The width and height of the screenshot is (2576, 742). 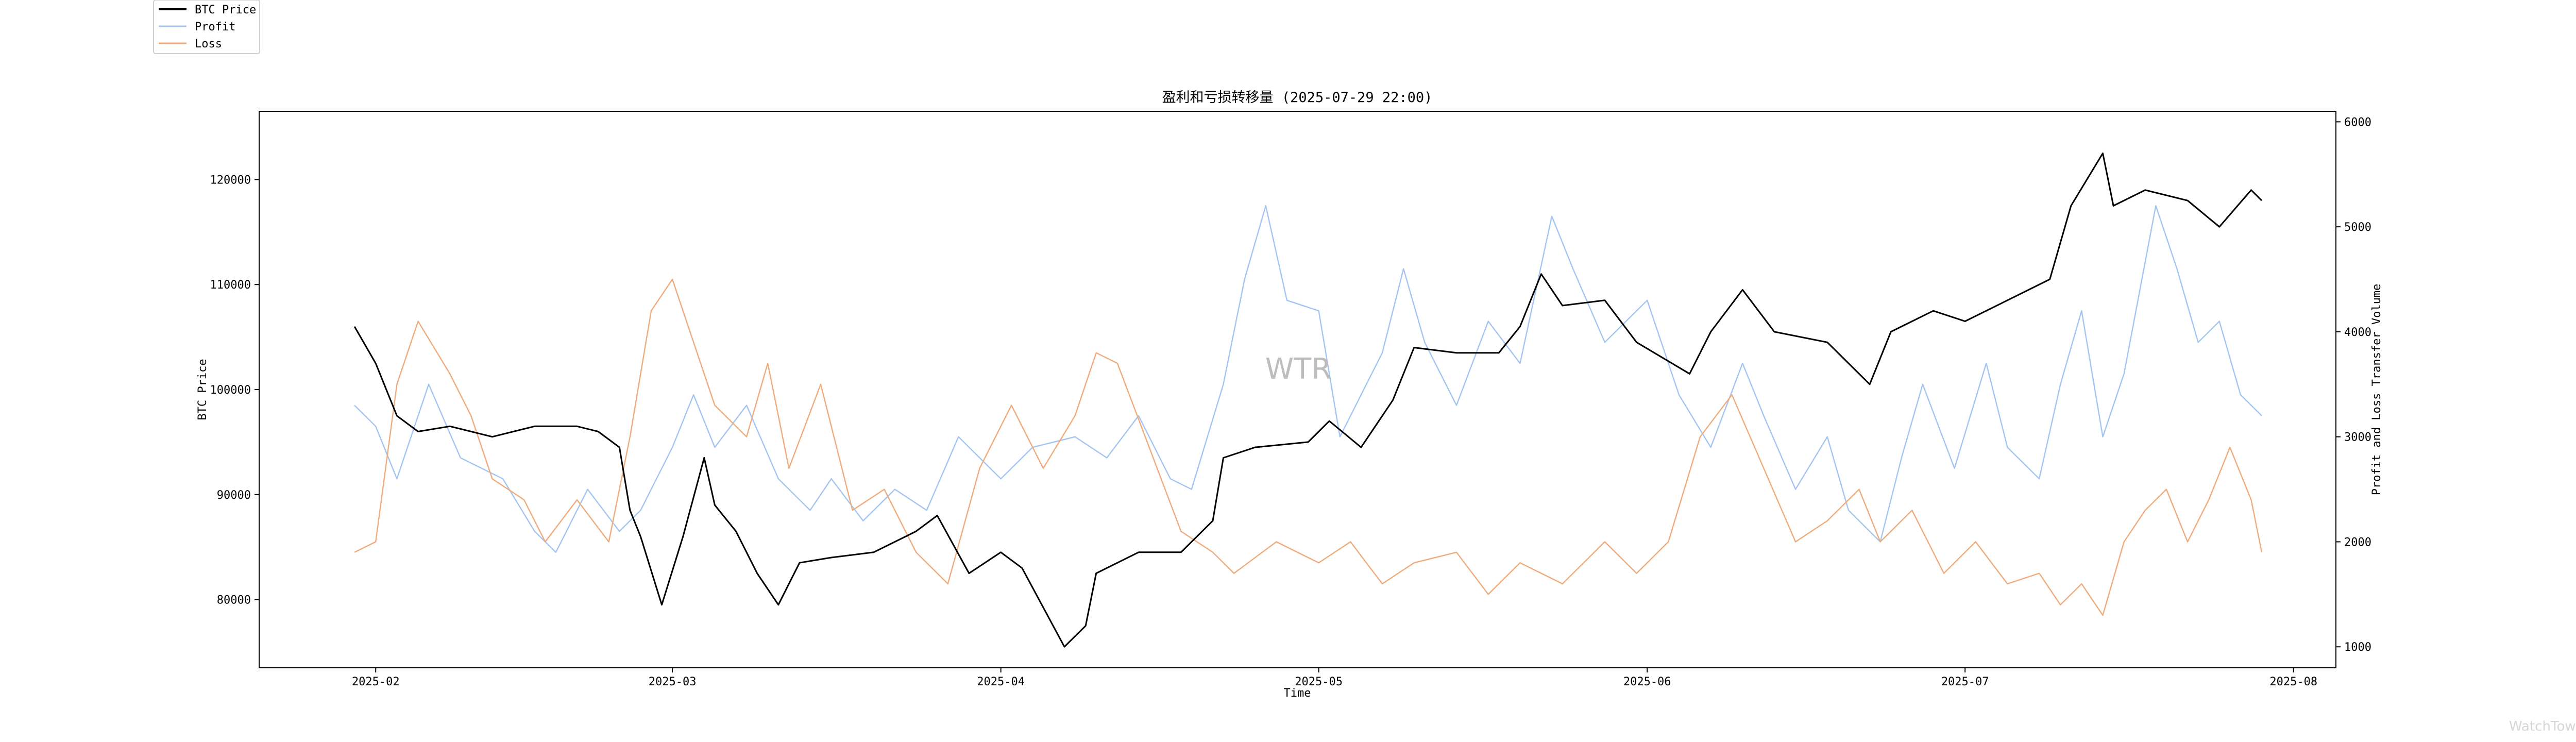 I want to click on legend-frame, so click(x=206, y=27).